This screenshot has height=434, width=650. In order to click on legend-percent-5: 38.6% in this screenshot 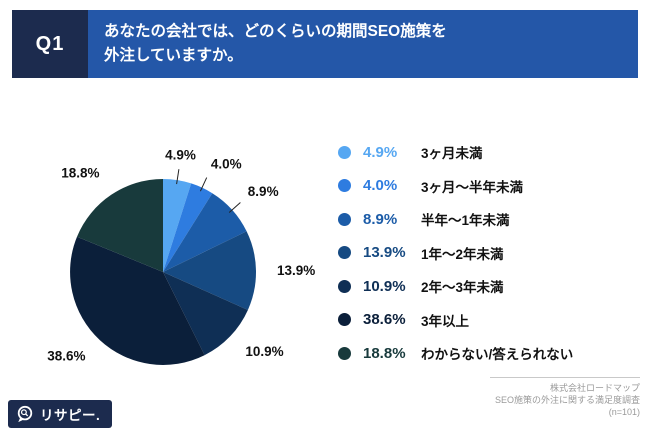, I will do `click(384, 319)`.